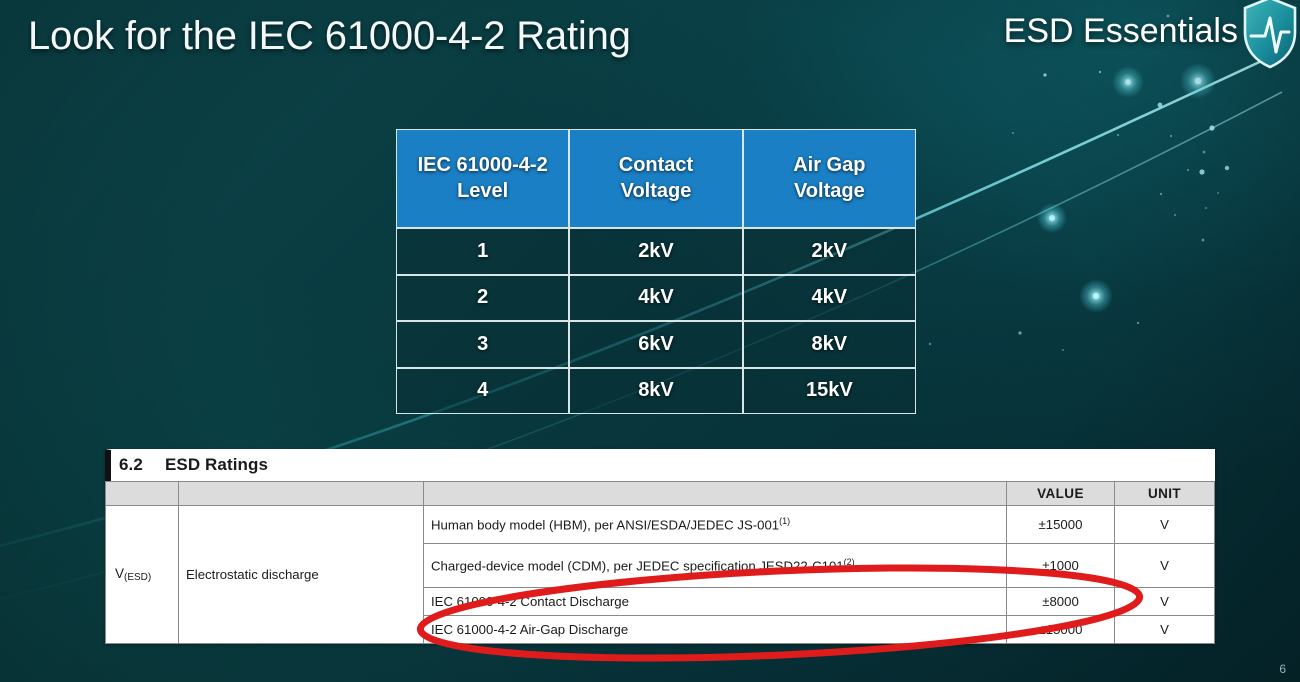 This screenshot has width=1300, height=682. I want to click on datasheet-section-header: 6.2 ESD Ratings, so click(660, 465).